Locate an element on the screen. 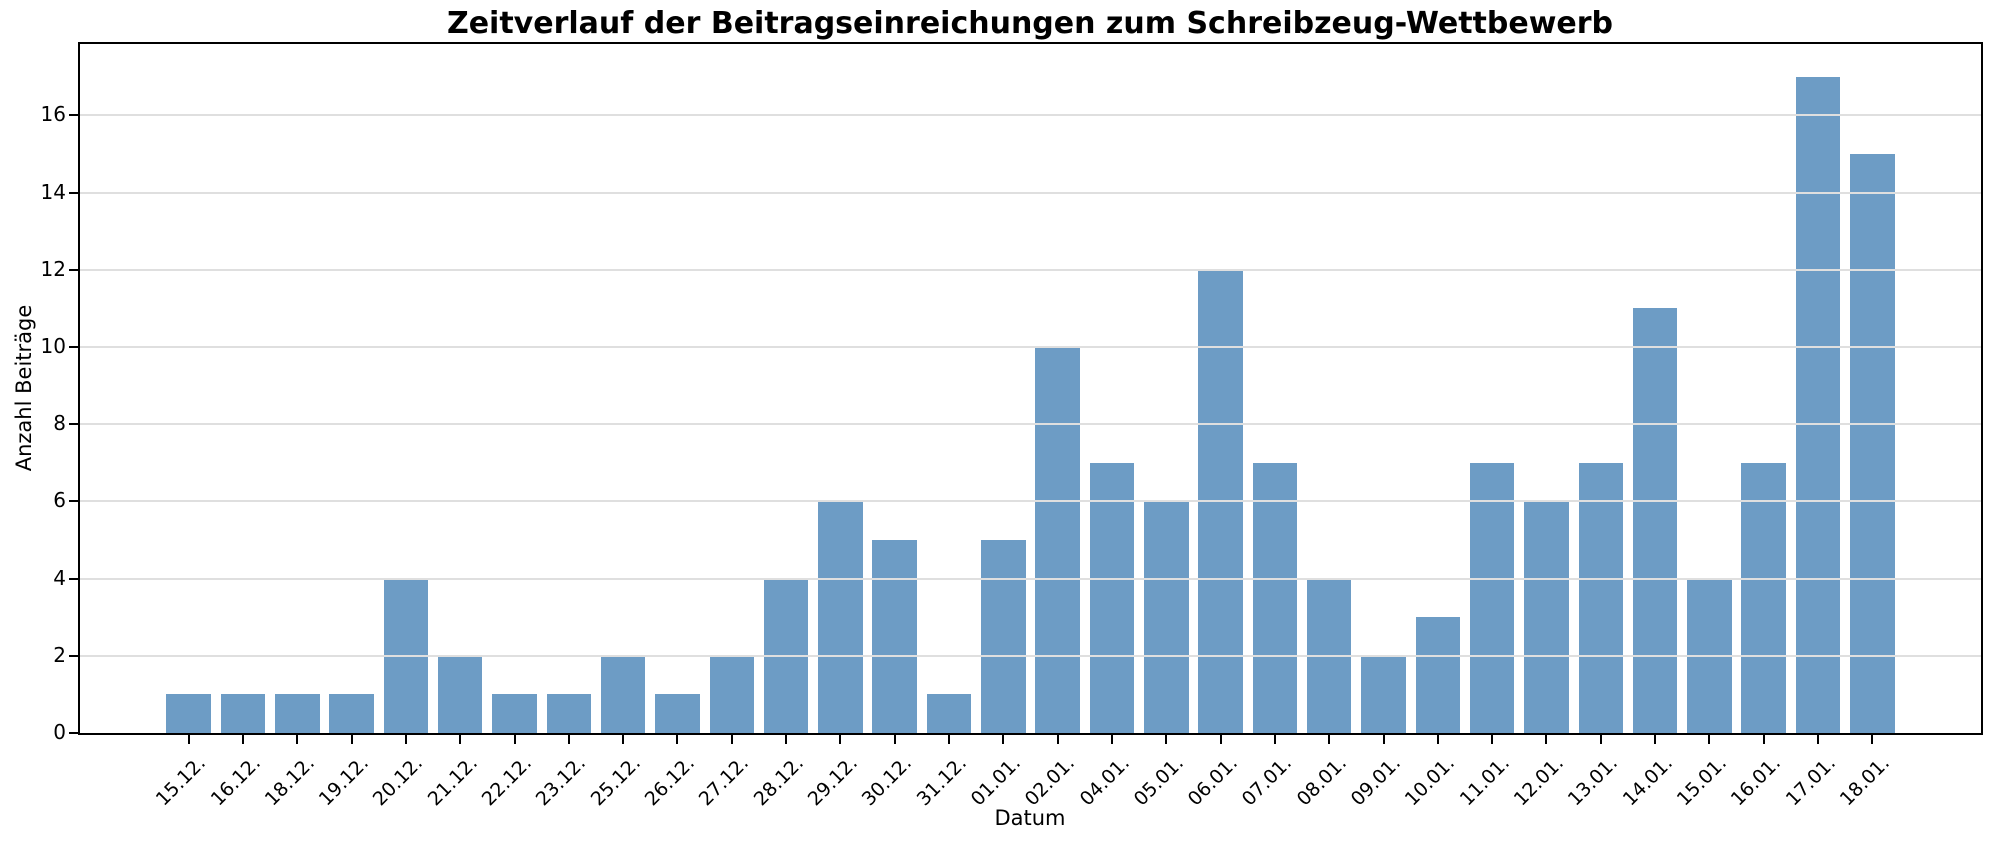 This screenshot has height=849, width=2000. x-tick-label: 28.12. is located at coordinates (778, 781).